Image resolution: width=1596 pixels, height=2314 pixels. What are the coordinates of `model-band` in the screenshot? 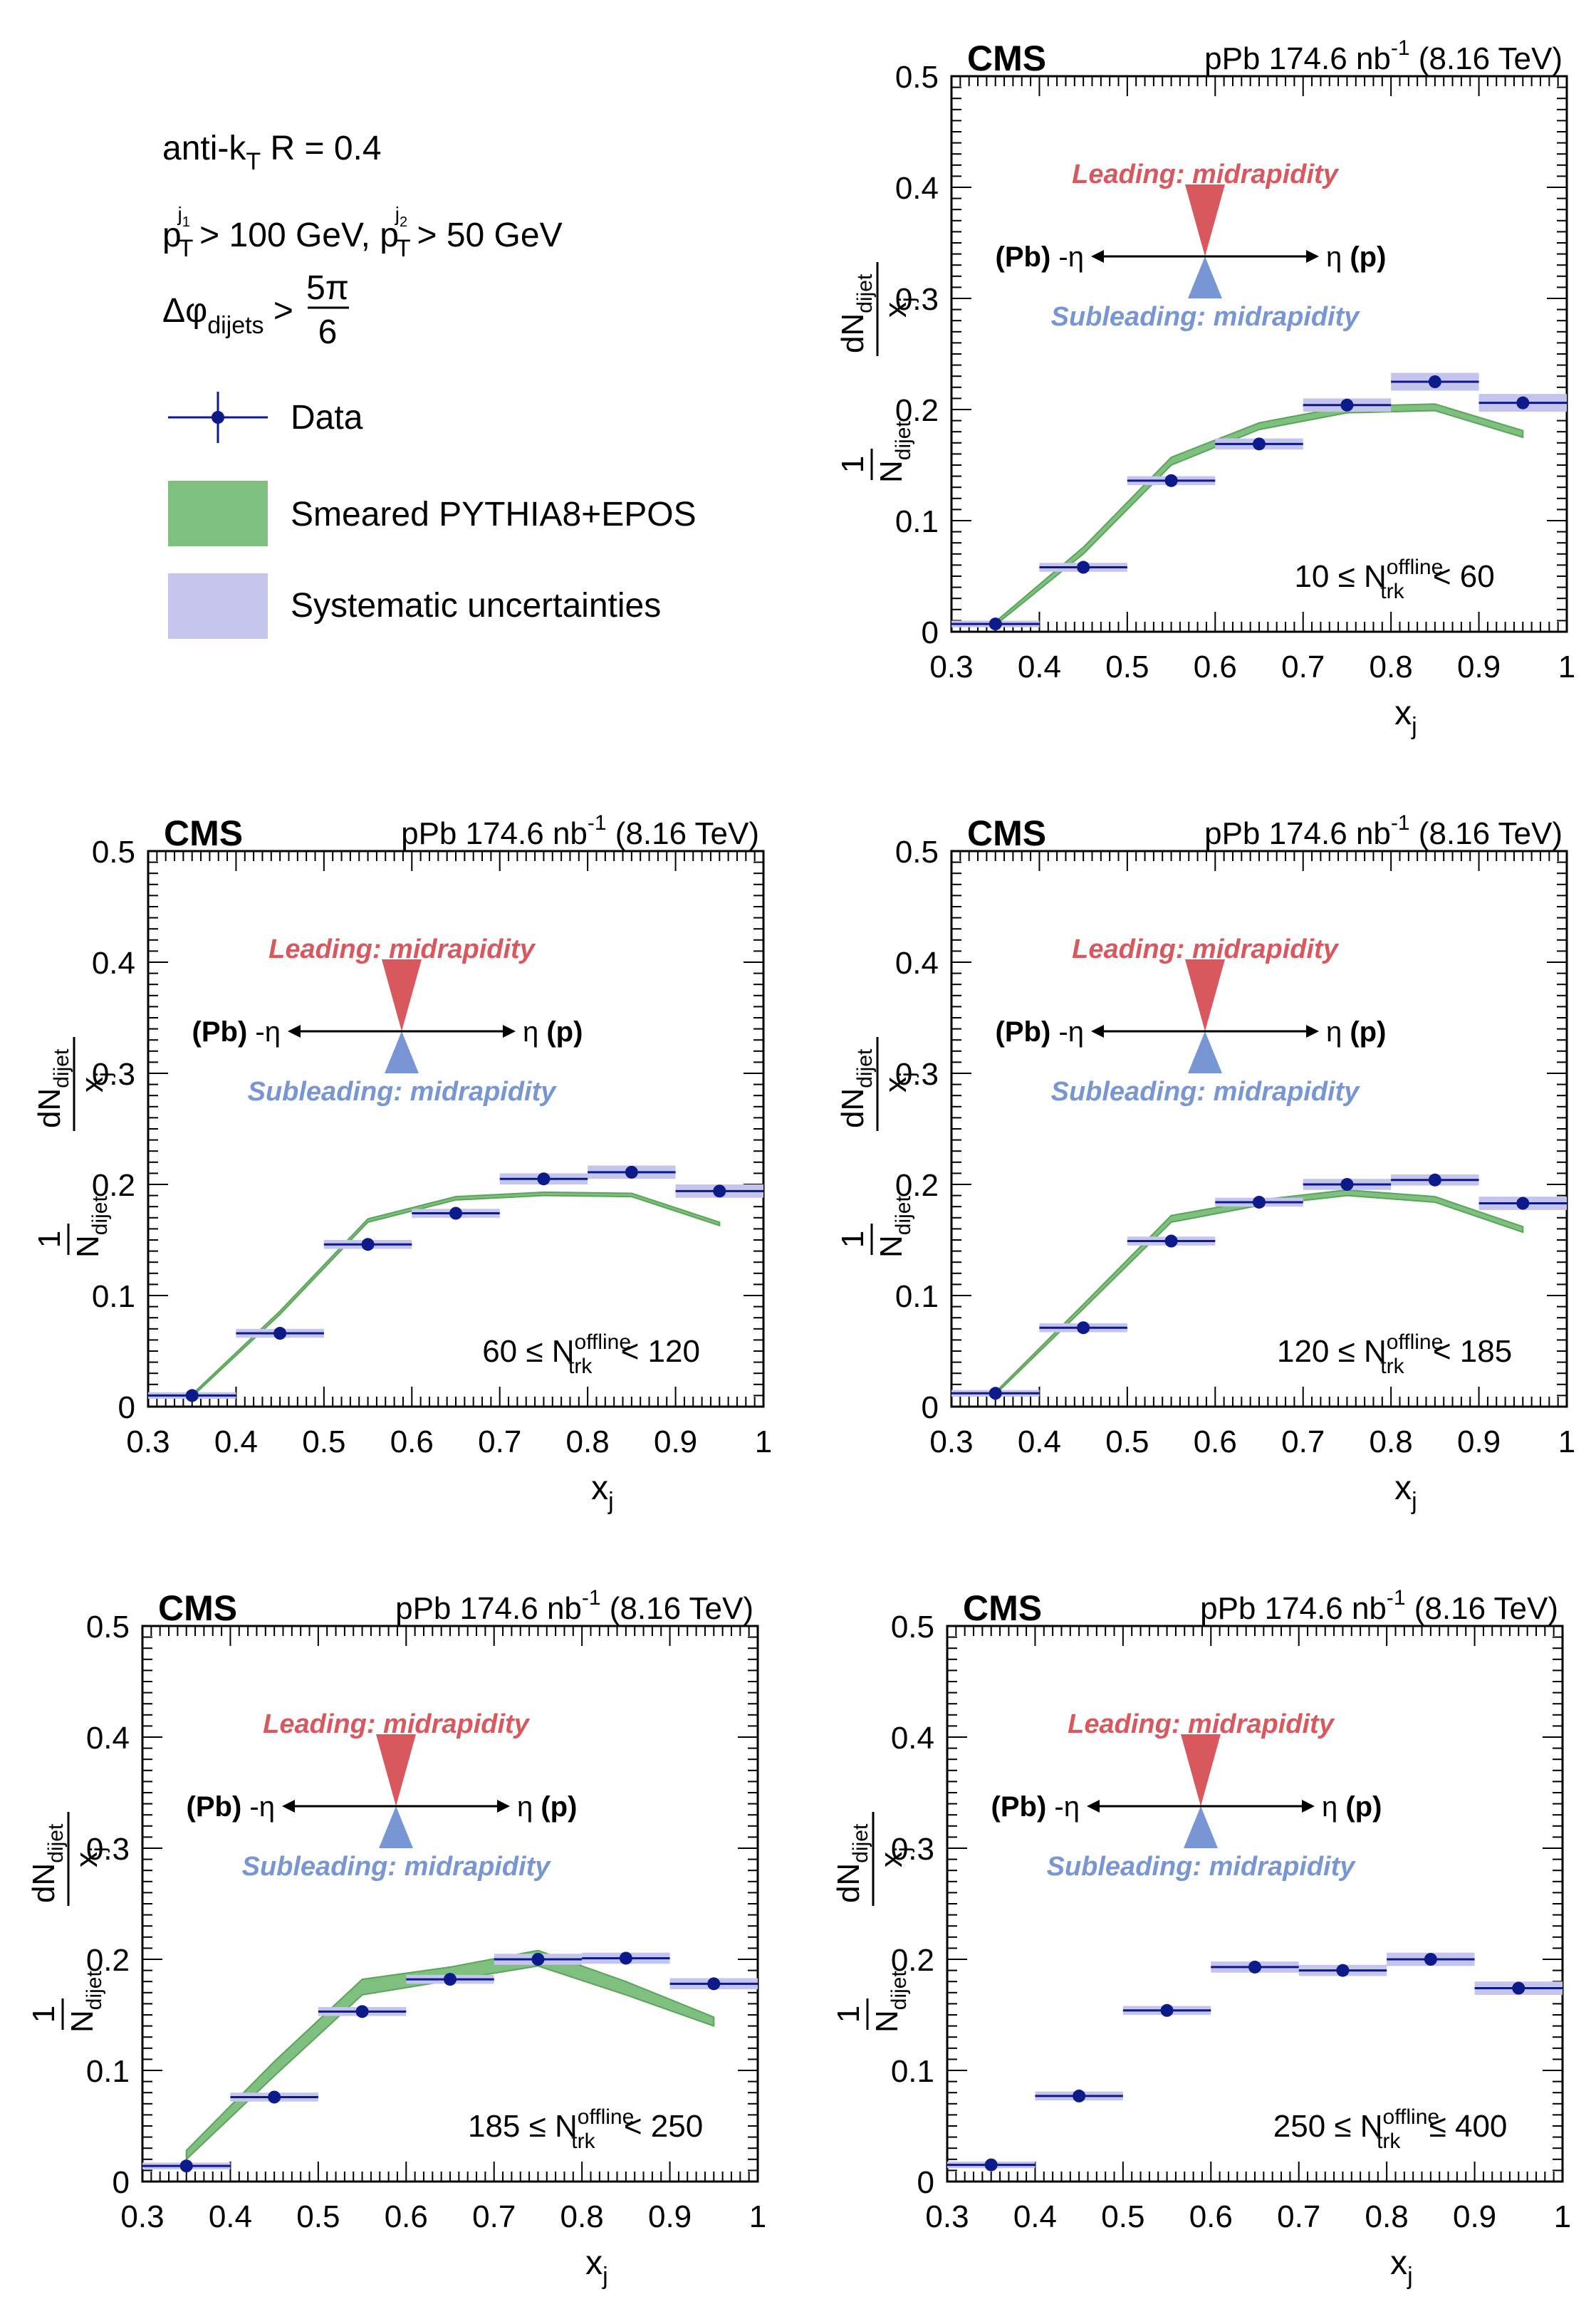 It's located at (1259, 1293).